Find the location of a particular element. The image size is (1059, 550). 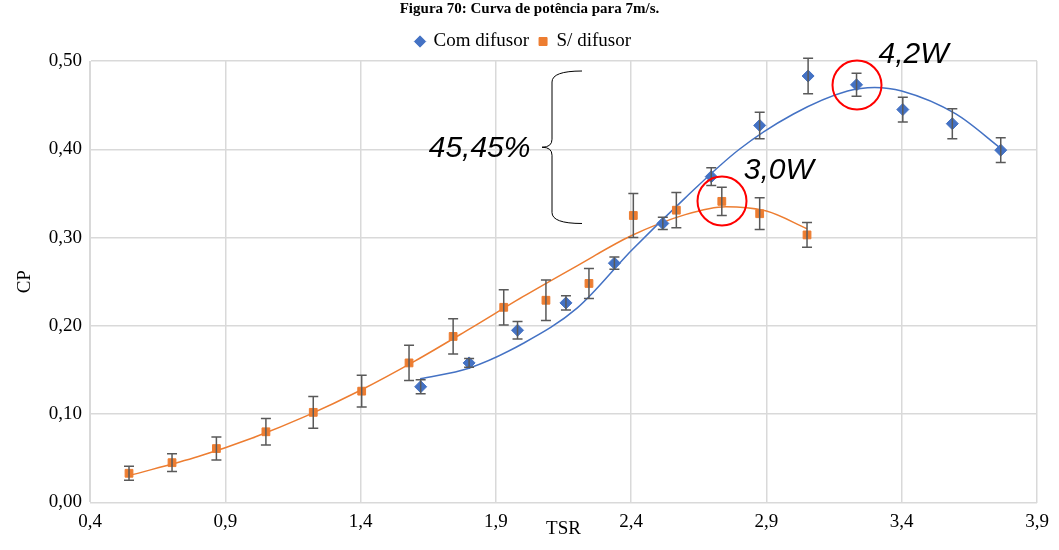

x-tick-label: 1,4 is located at coordinates (360, 520).